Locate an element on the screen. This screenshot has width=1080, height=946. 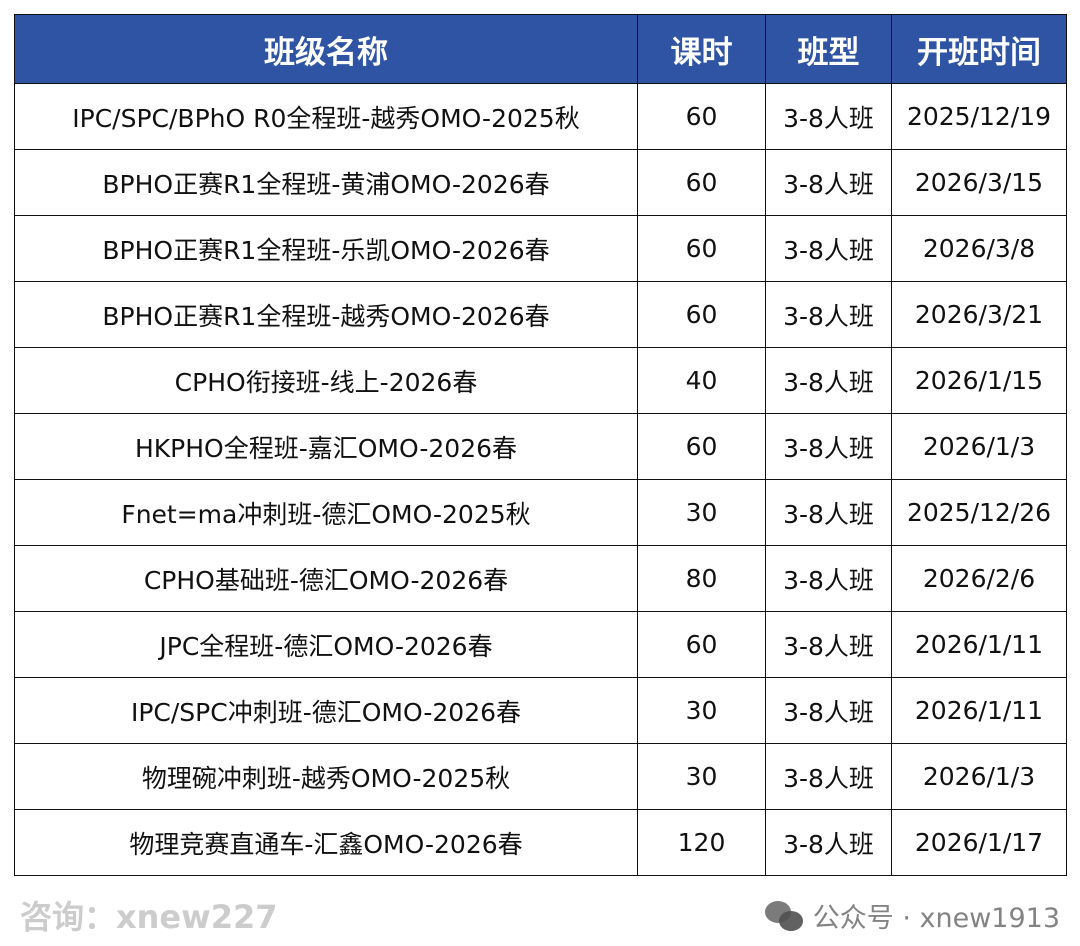
cell-class-name: BPHO正赛R1全程班-乐凯OMO-2026春 is located at coordinates (326, 248).